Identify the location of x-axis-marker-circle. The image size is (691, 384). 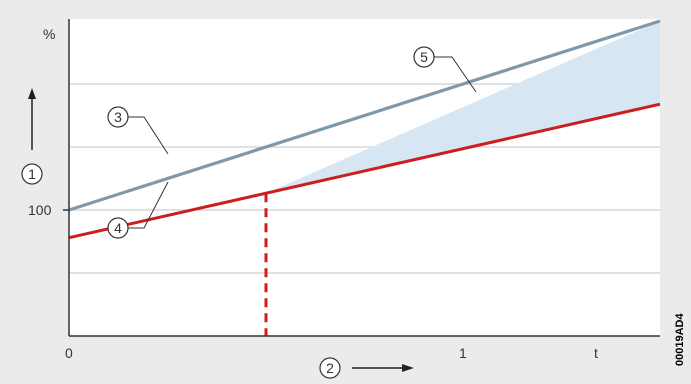
(330, 368).